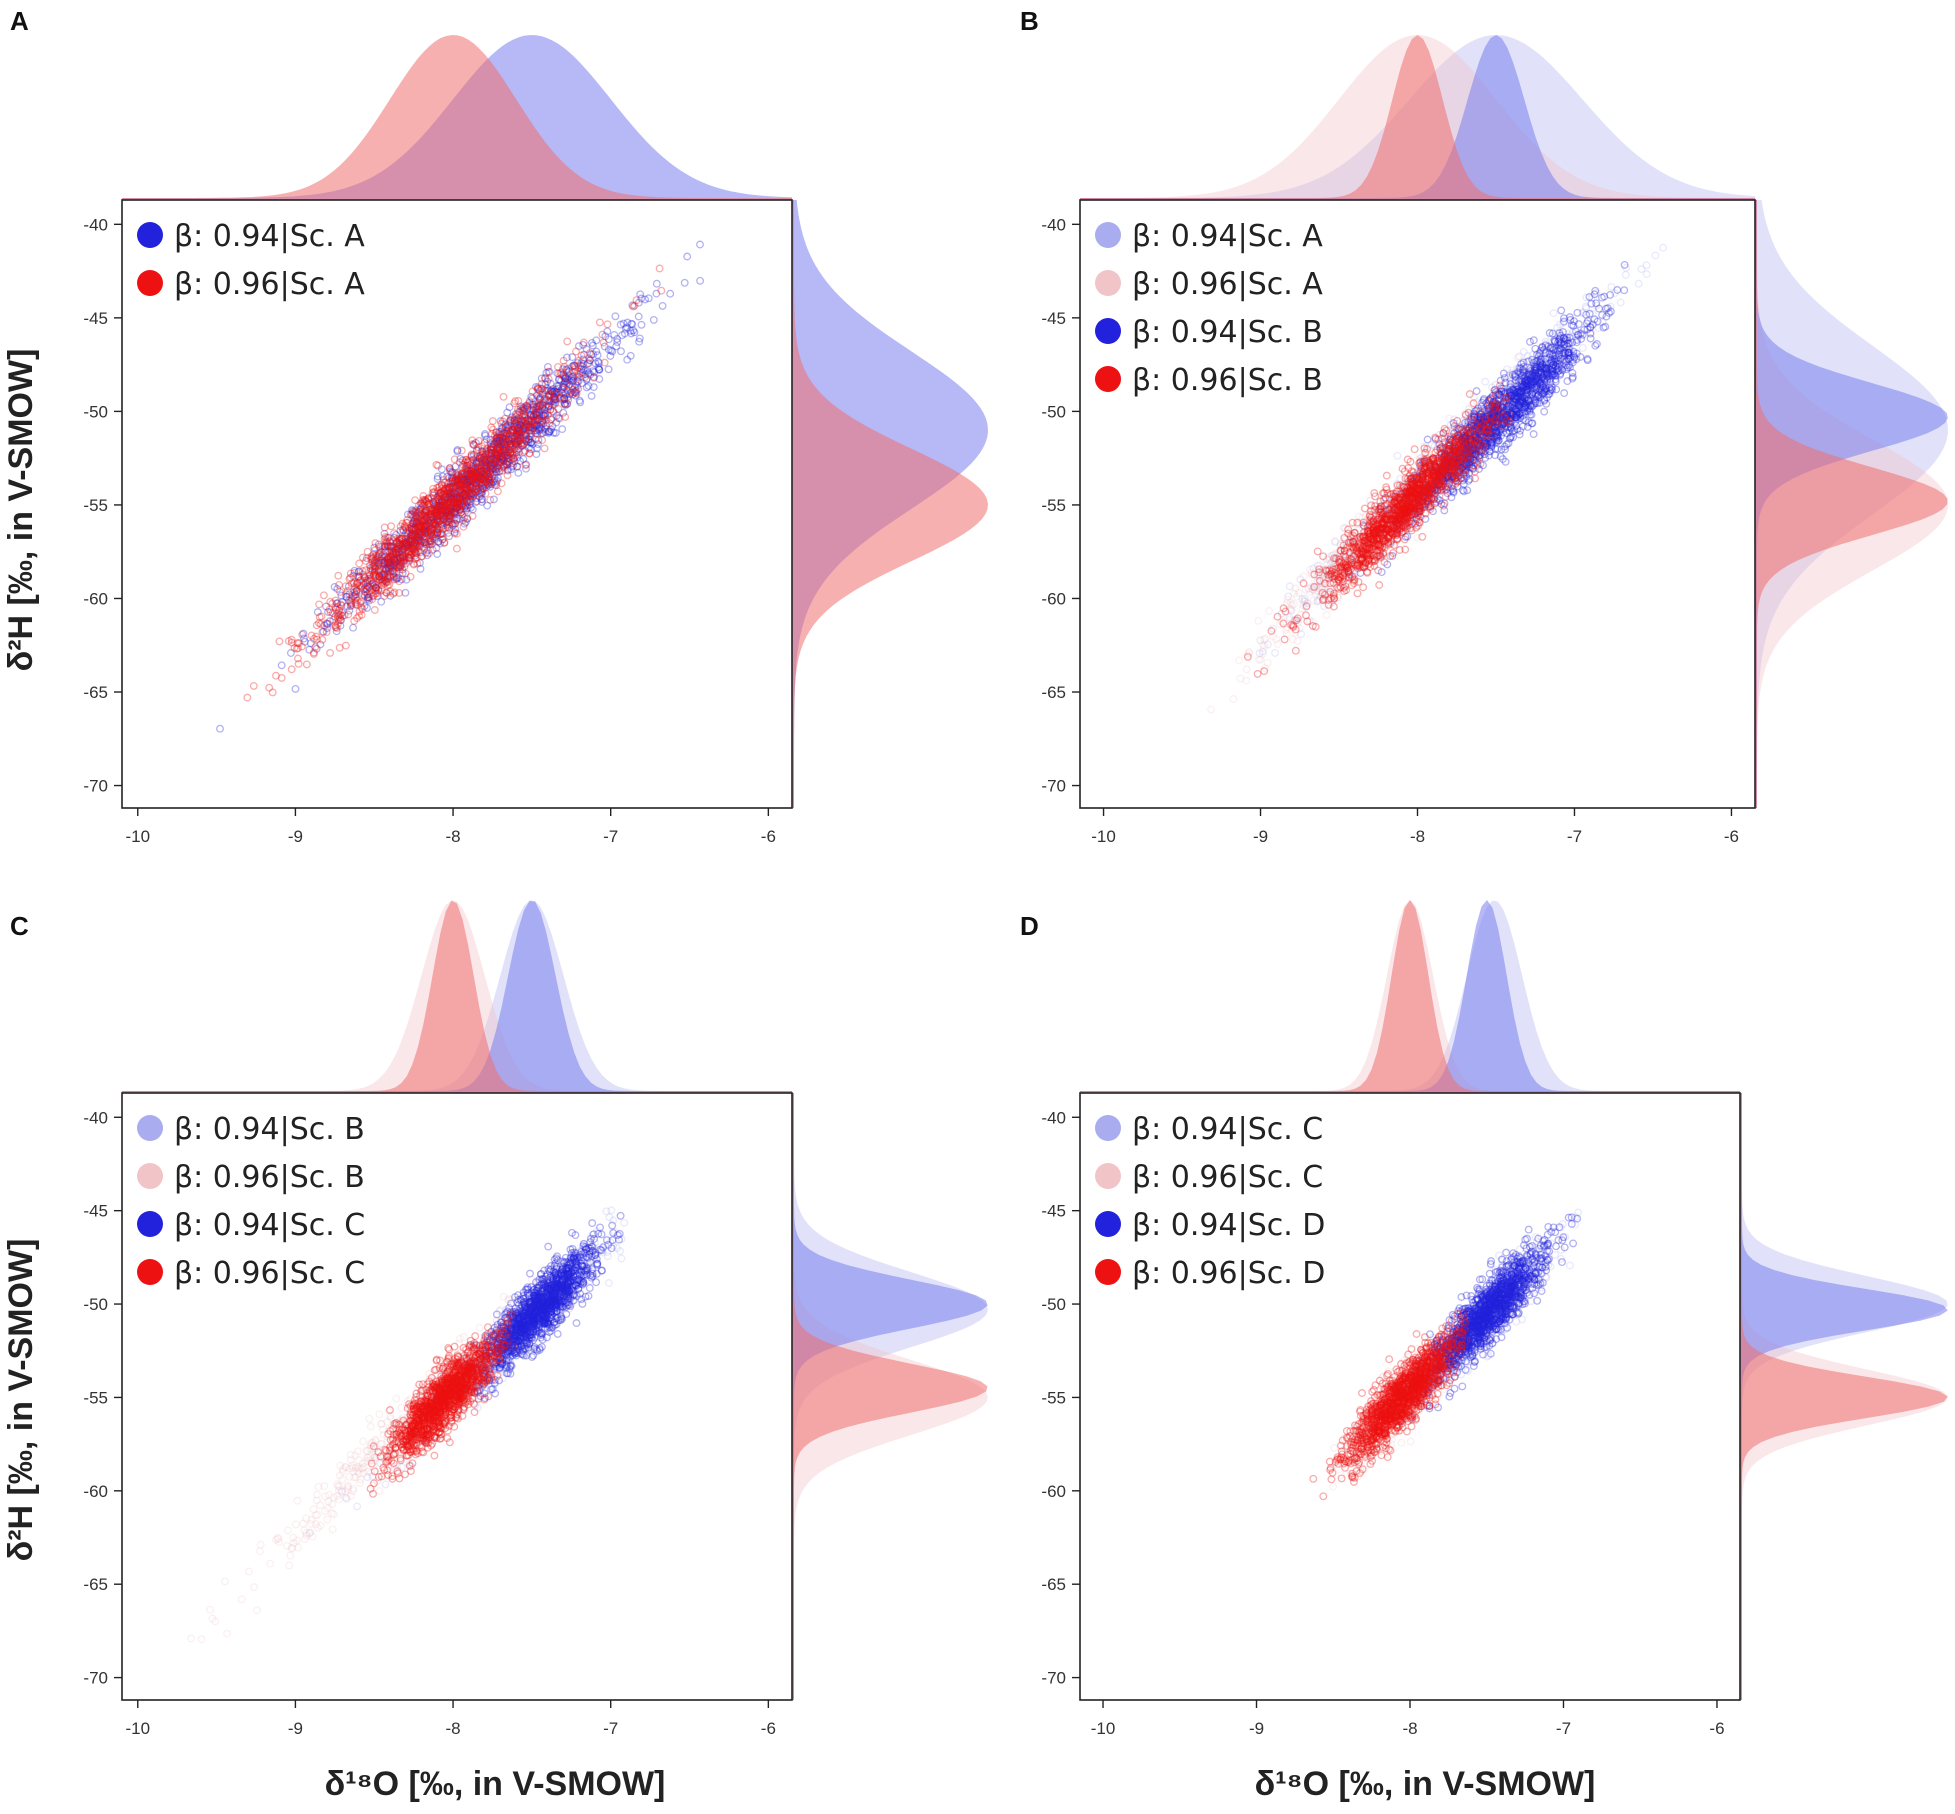 The image size is (1955, 1814). Describe the element at coordinates (95, 692) in the screenshot. I see `y-tick-label: -65` at that location.